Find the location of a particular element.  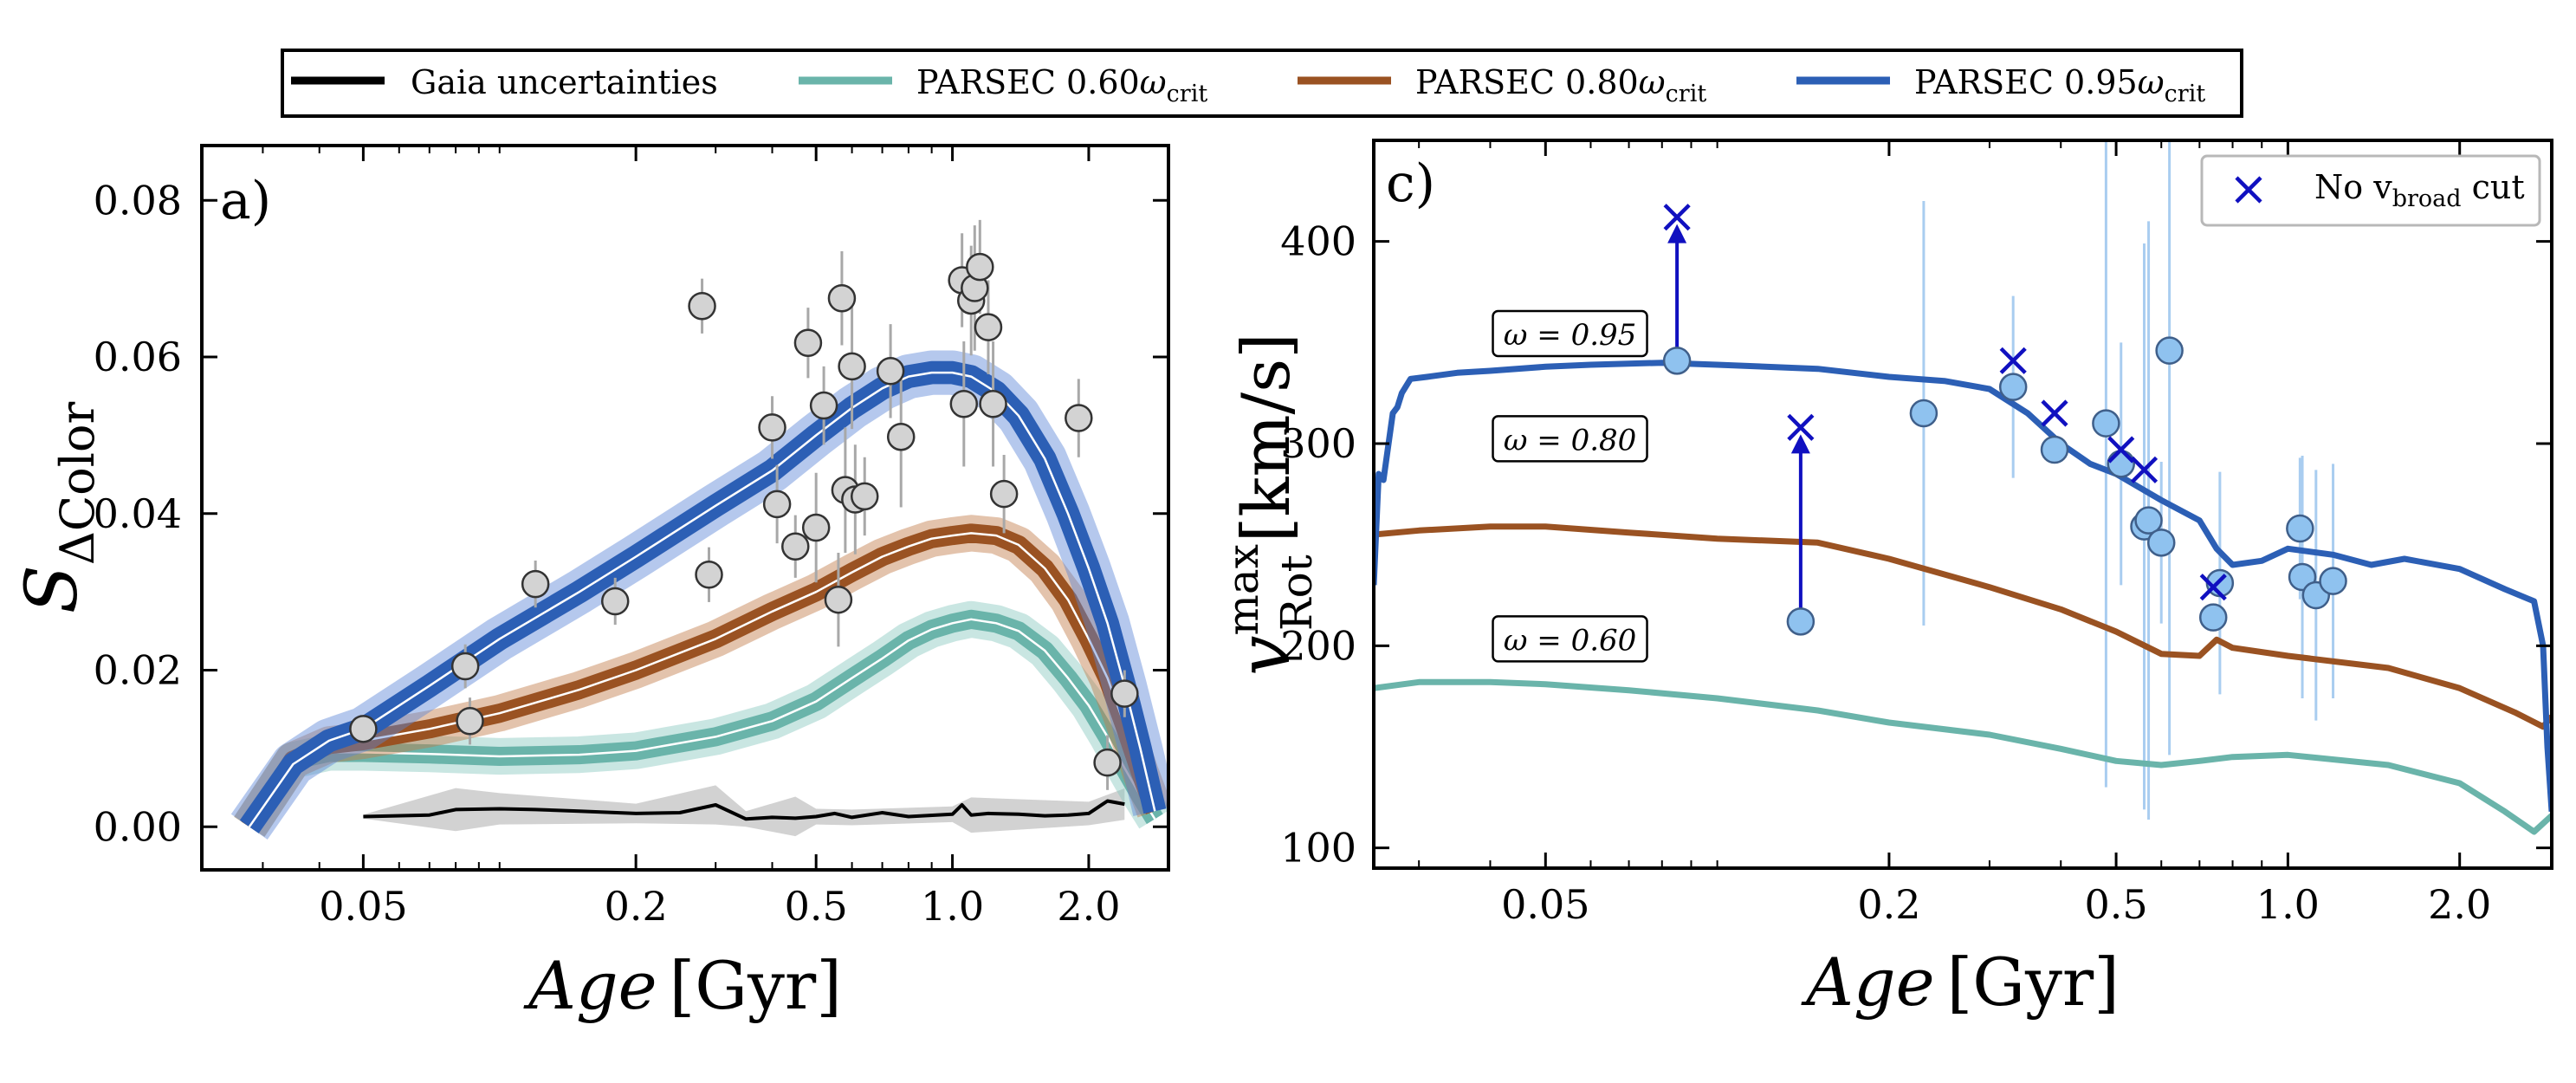

curve-label-omega-06: ω = 0.60 is located at coordinates (1570, 639).